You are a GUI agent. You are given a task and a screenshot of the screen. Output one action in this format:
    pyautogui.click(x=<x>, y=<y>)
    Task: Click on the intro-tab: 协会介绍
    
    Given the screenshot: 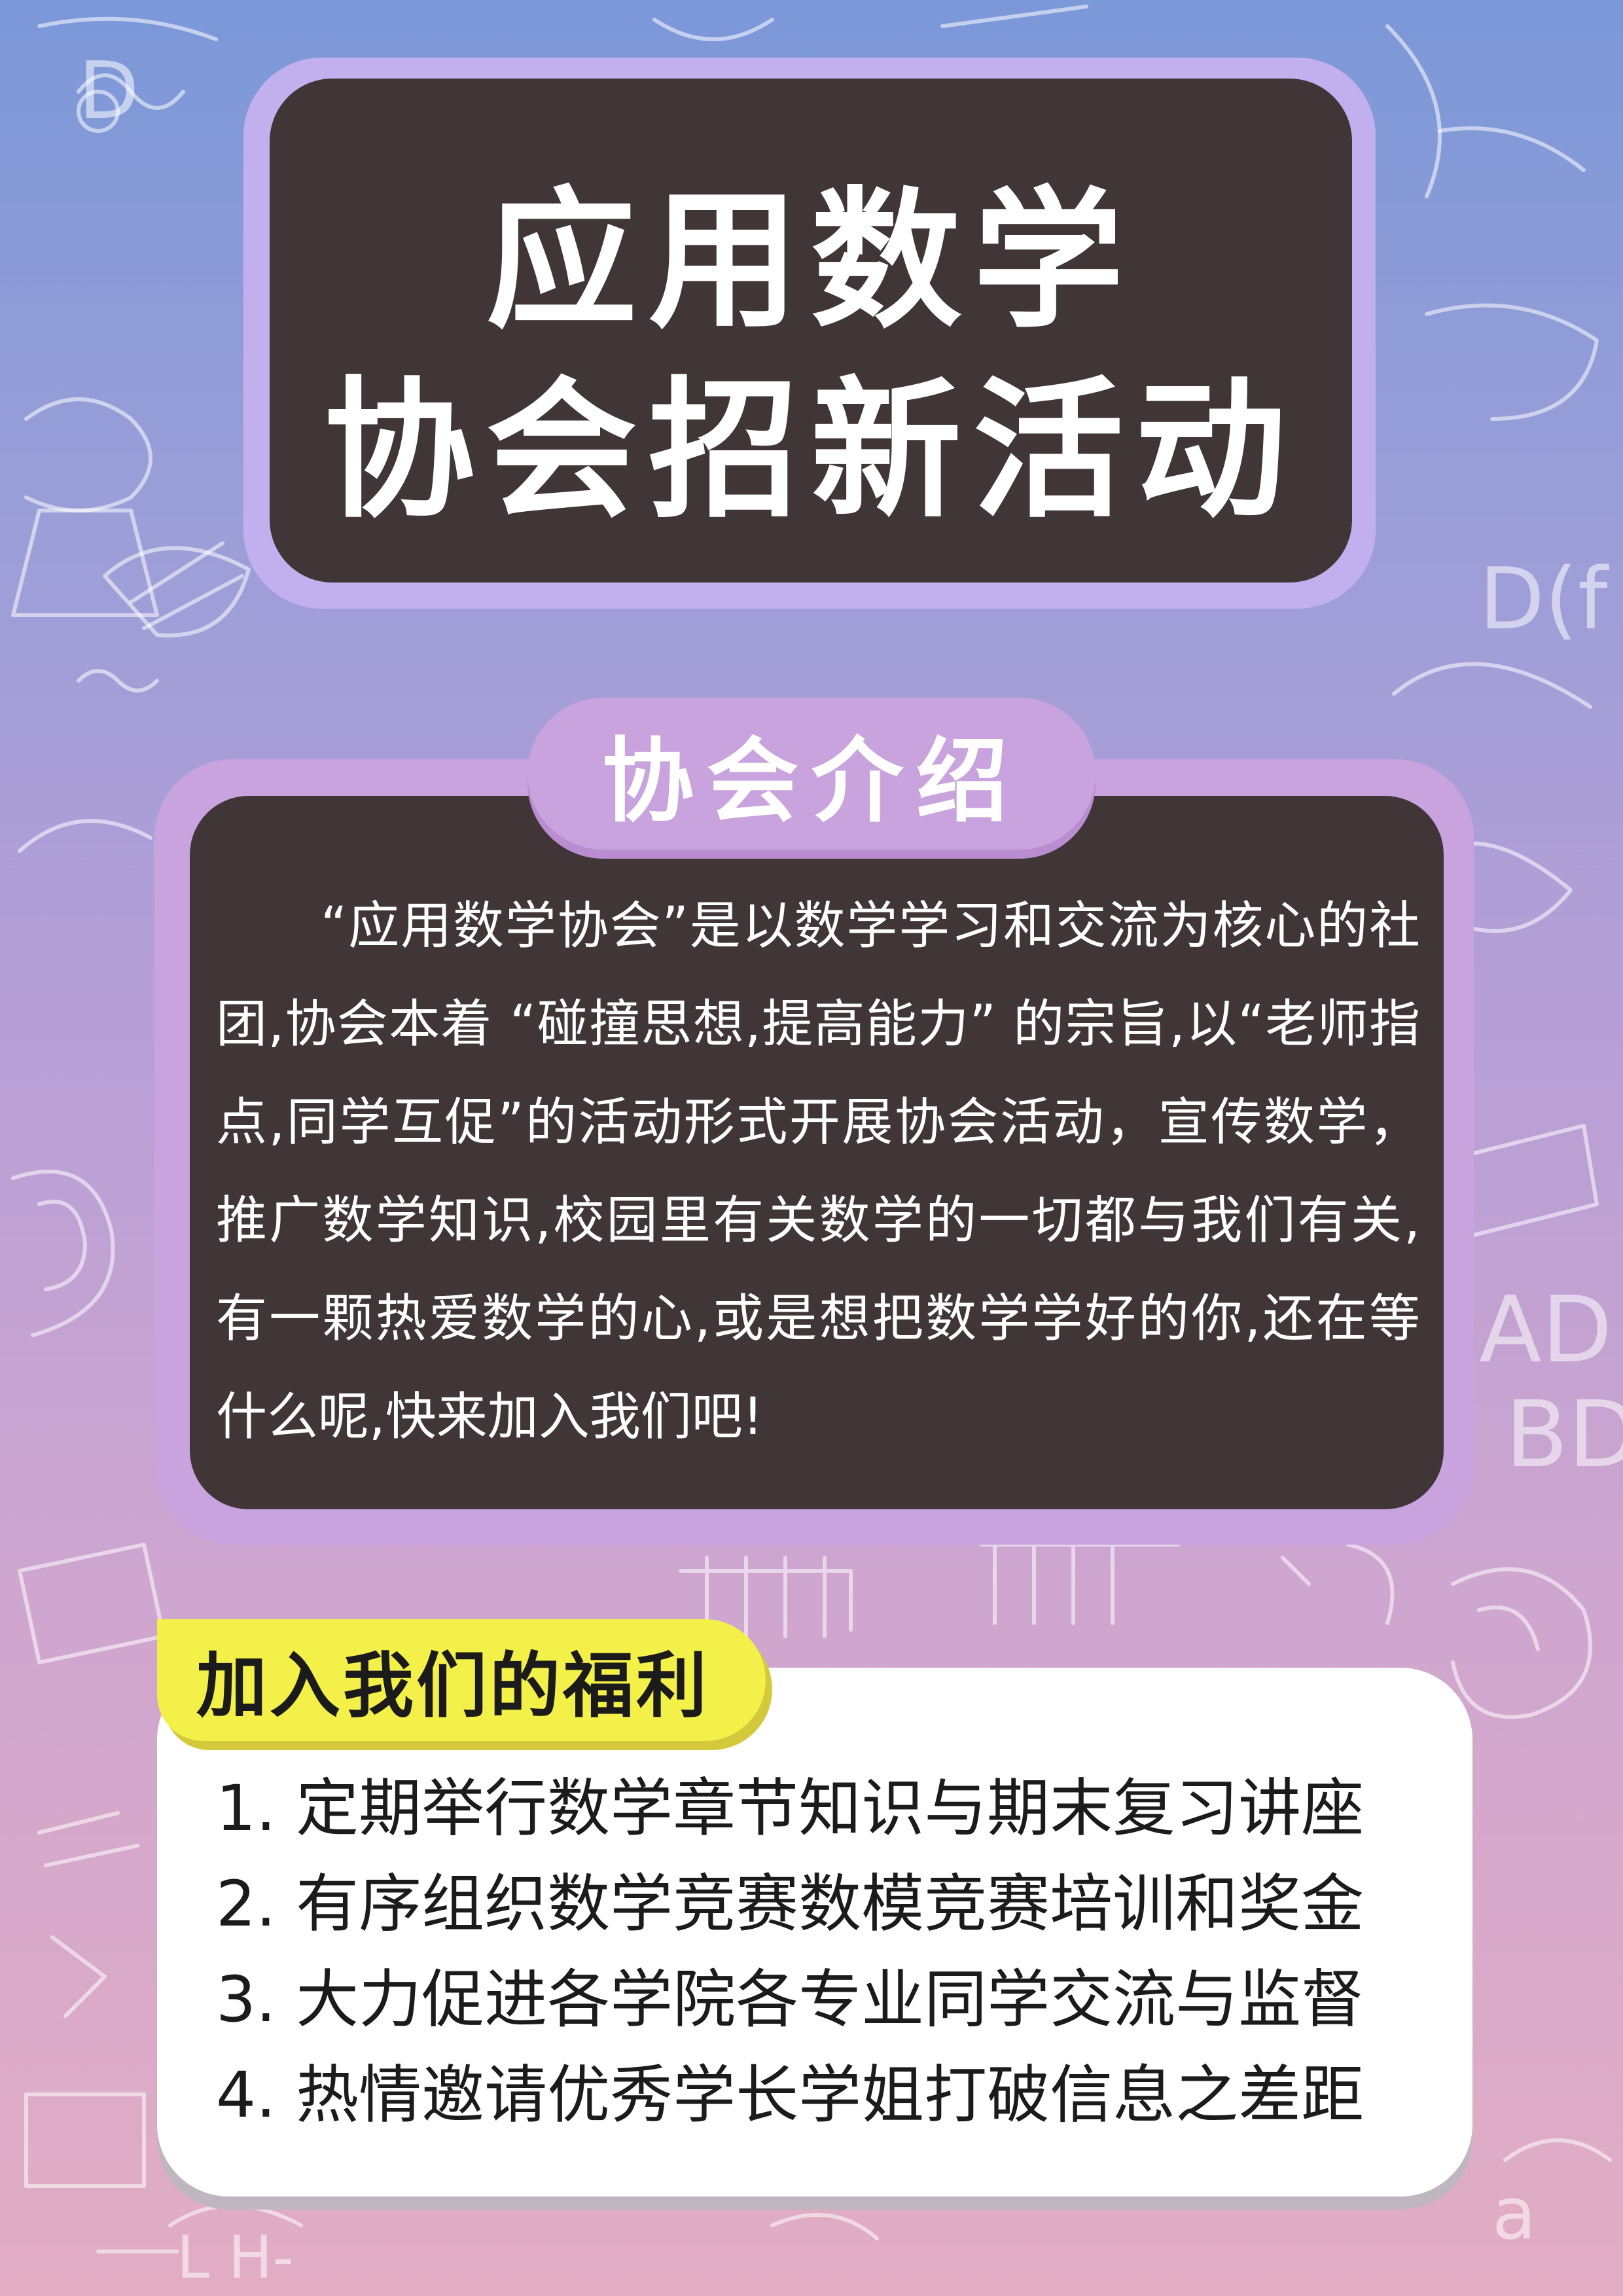 What is the action you would take?
    pyautogui.click(x=811, y=774)
    